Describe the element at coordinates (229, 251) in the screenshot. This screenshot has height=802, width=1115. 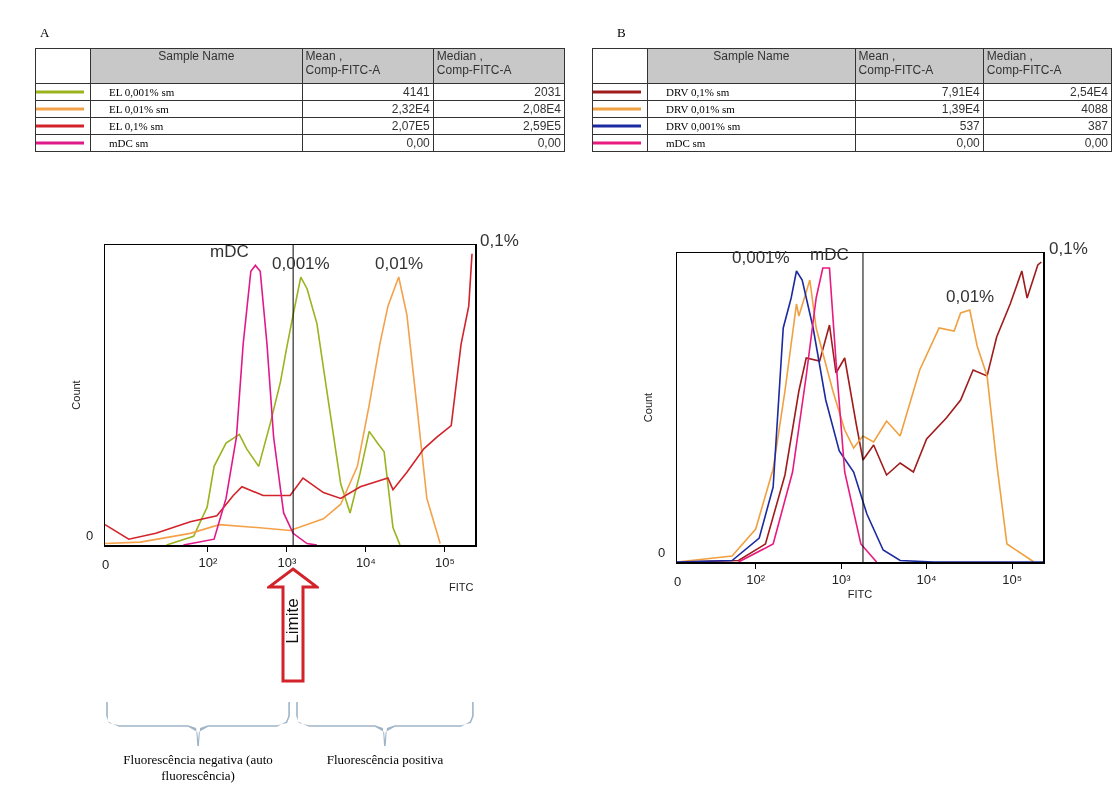
I see `annotation: mDC` at that location.